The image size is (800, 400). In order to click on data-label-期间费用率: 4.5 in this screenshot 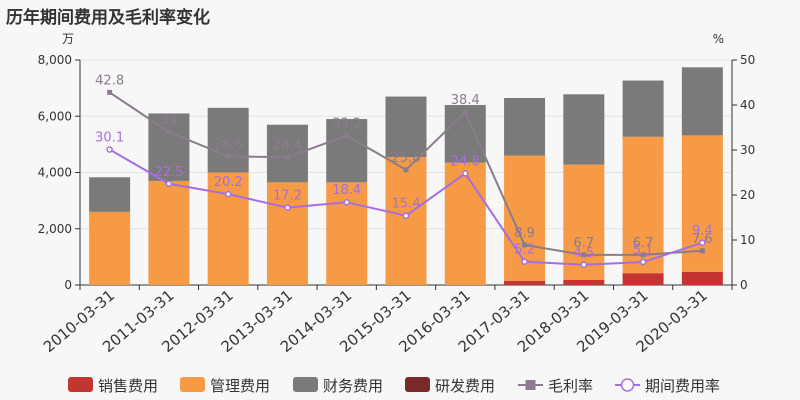, I will do `click(583, 253)`.